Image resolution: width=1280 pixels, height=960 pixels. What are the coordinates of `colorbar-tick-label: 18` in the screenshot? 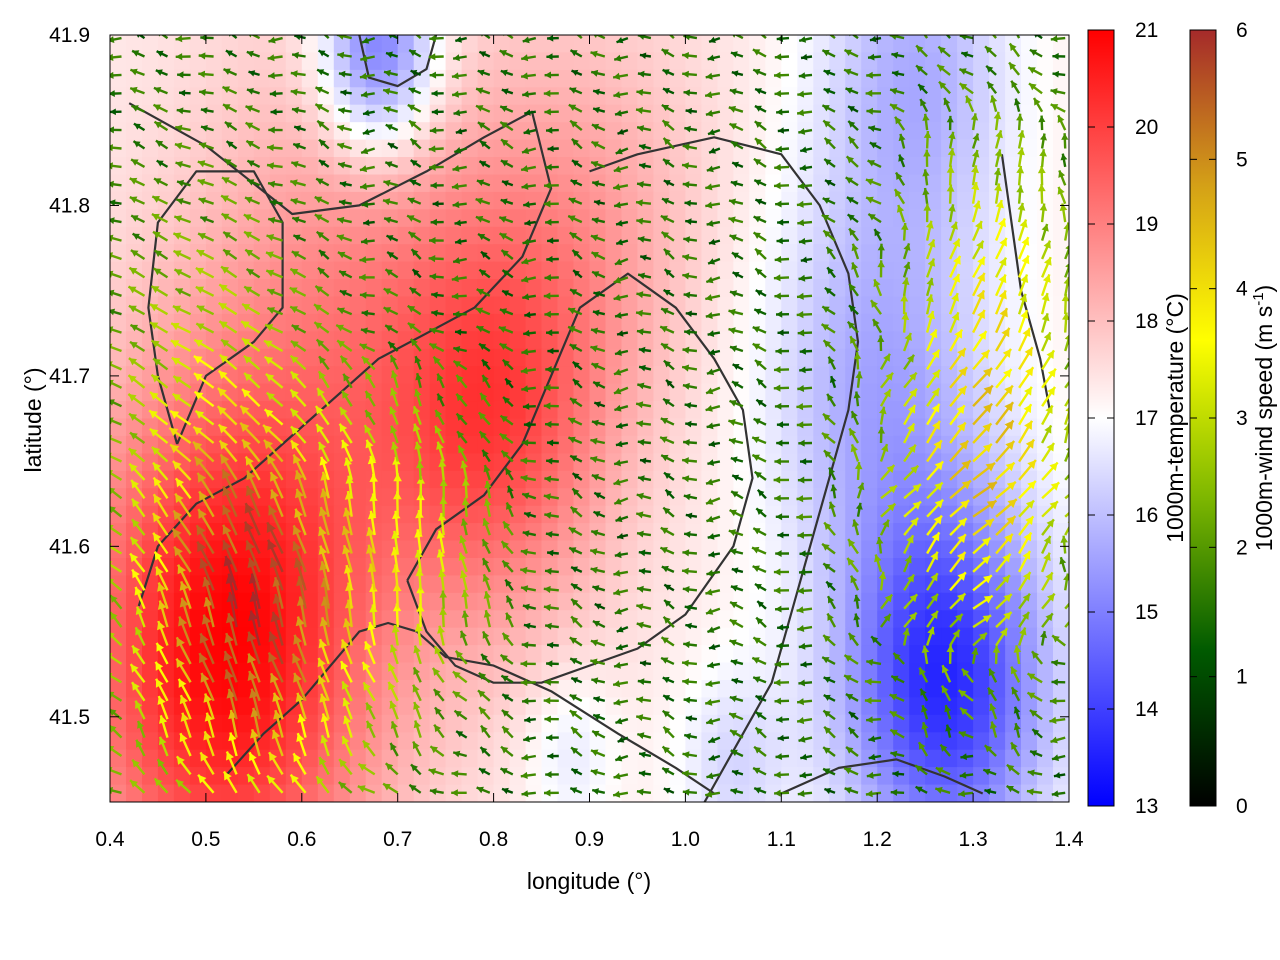 It's located at (1146, 321).